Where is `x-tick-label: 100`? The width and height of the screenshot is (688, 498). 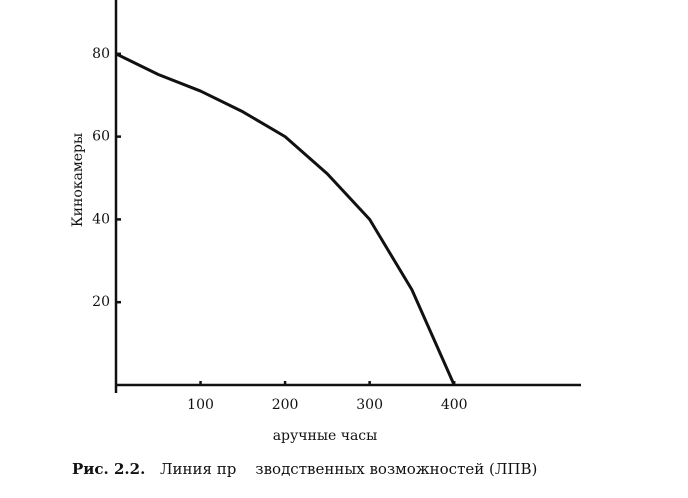 x-tick-label: 100 is located at coordinates (200, 405).